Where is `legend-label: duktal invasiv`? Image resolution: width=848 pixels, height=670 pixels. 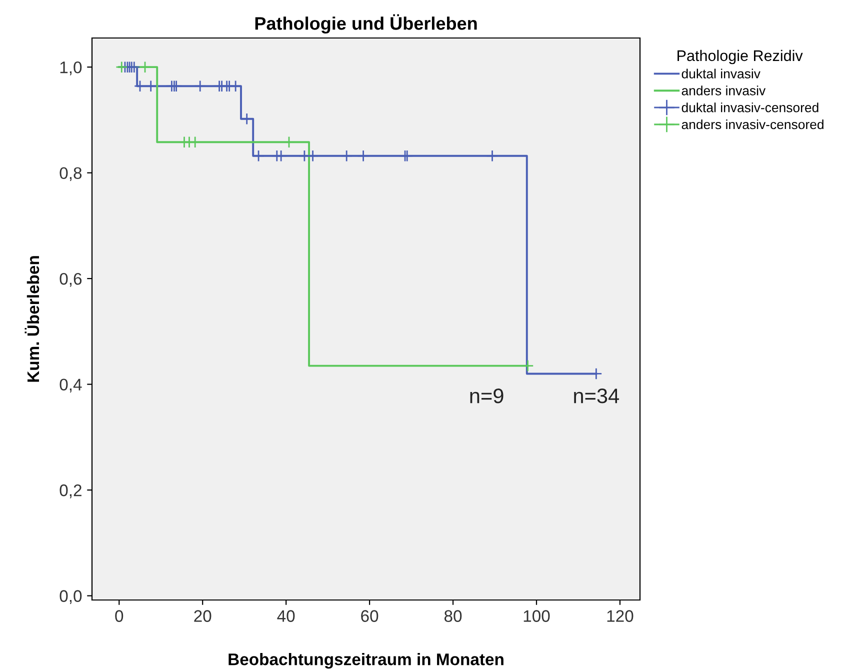
legend-label: duktal invasiv is located at coordinates (721, 73).